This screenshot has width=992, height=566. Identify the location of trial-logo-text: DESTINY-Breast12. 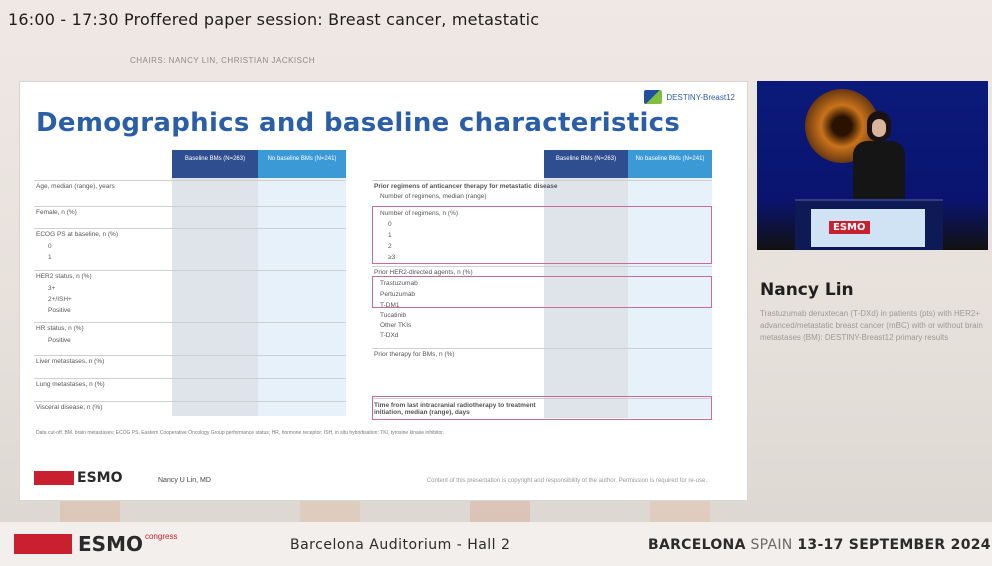
(700, 97).